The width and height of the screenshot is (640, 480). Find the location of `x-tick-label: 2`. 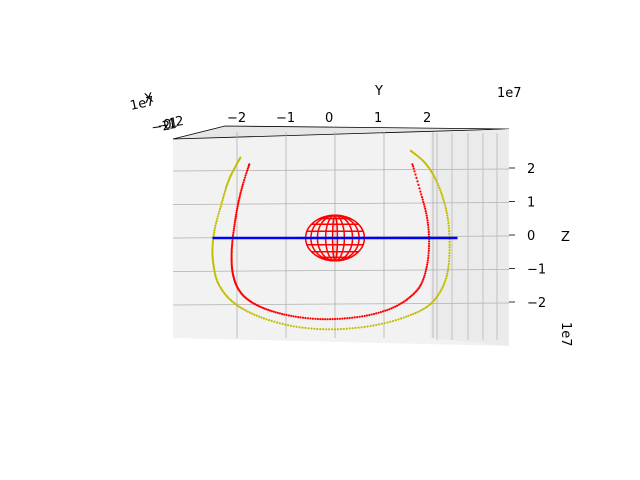

x-tick-label: 2 is located at coordinates (179, 122).